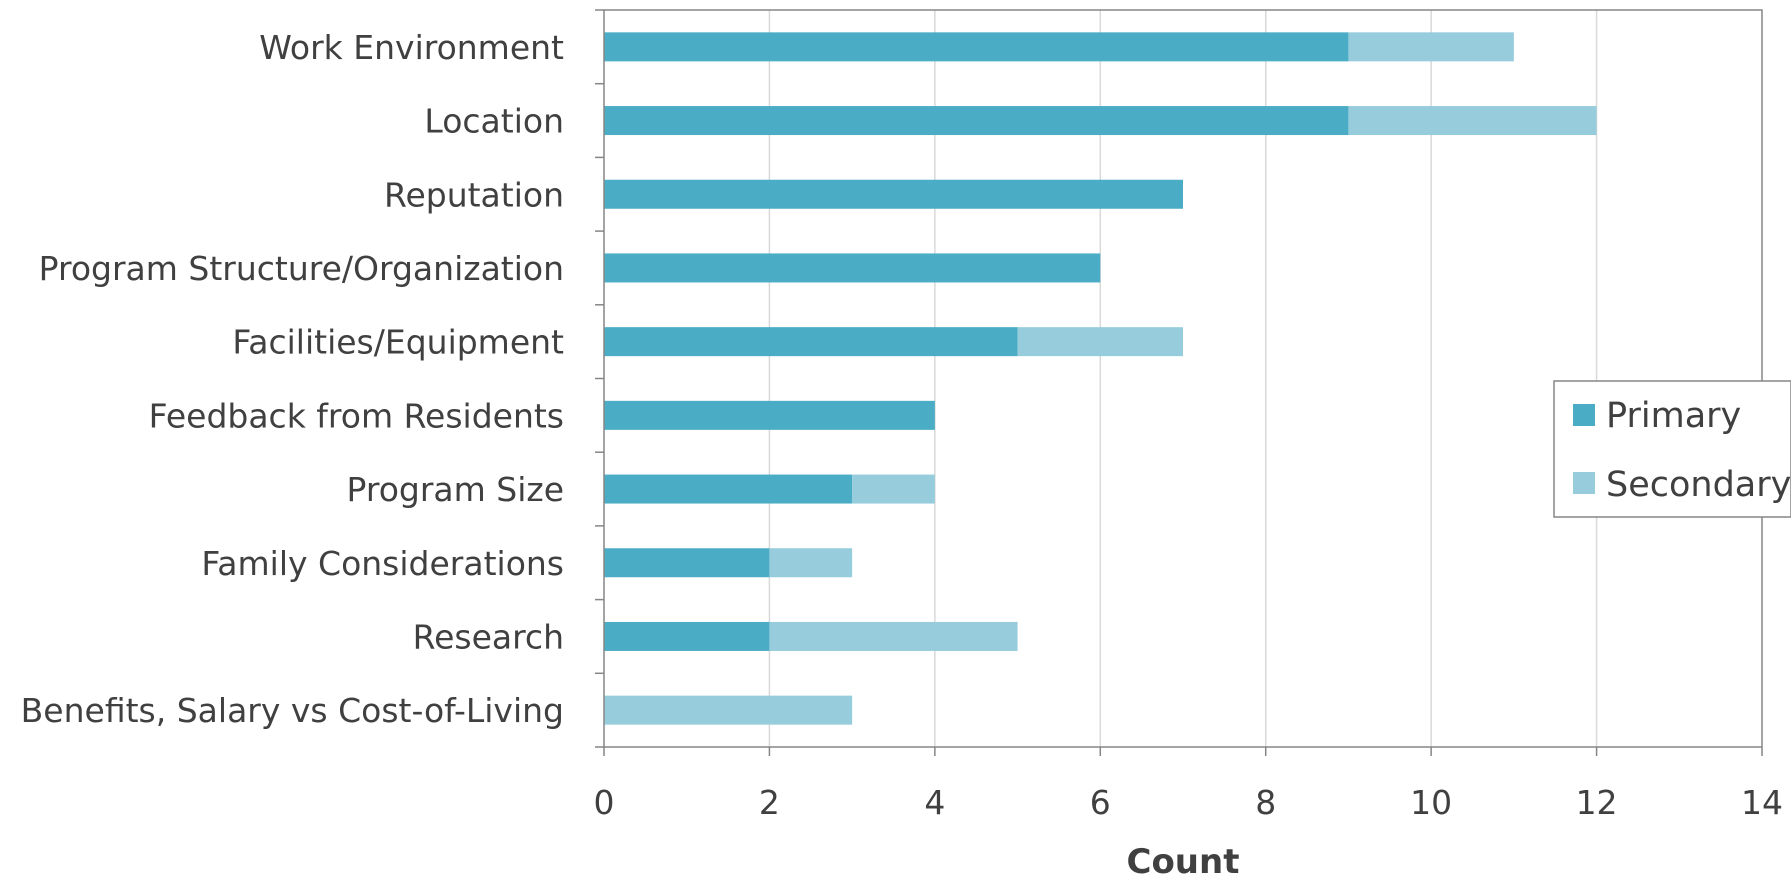  What do you see at coordinates (1584, 415) in the screenshot?
I see `legend-swatch-primary` at bounding box center [1584, 415].